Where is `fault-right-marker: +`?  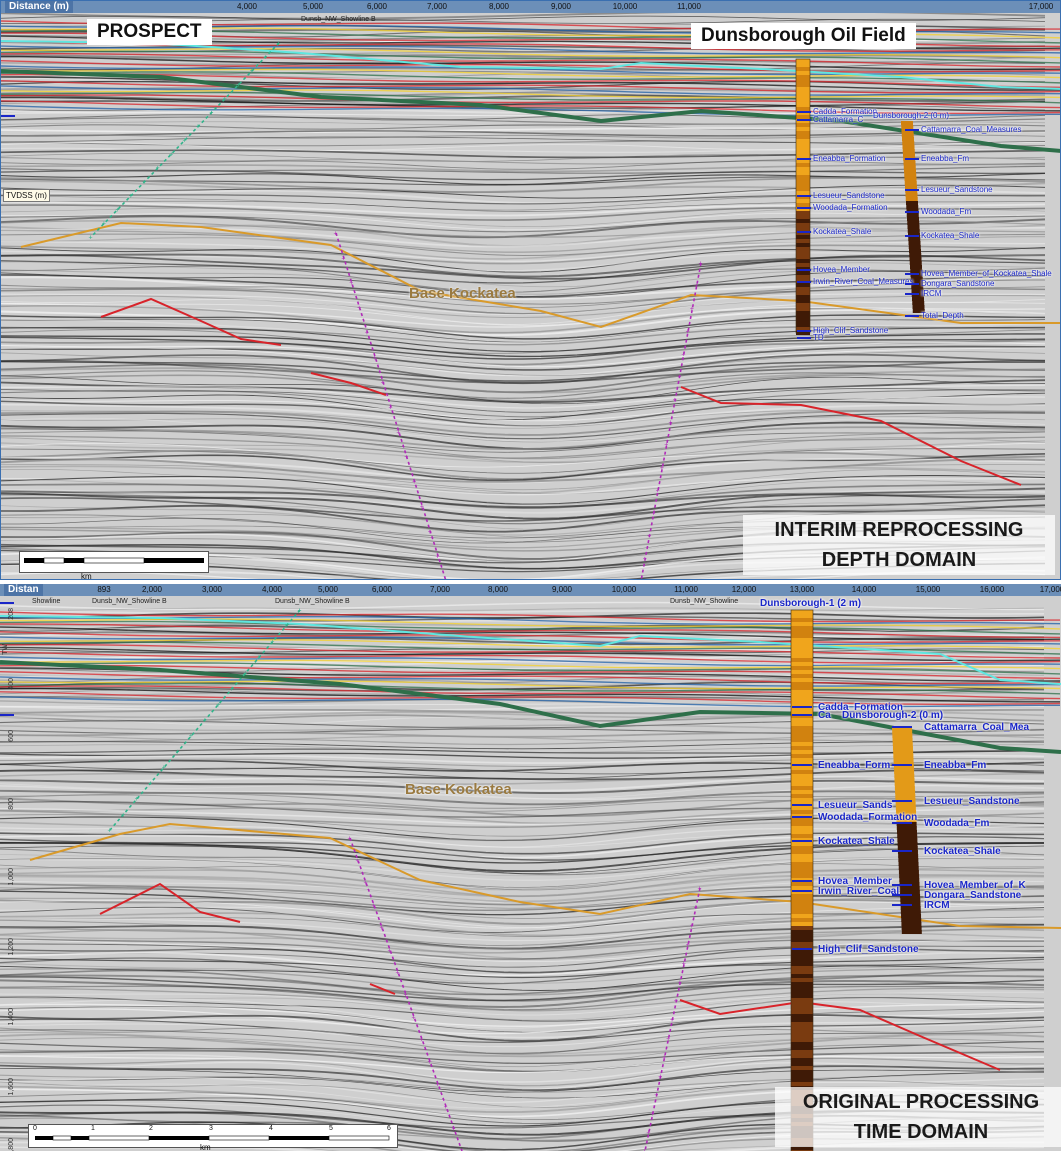 fault-right-marker: + is located at coordinates (696, 907).